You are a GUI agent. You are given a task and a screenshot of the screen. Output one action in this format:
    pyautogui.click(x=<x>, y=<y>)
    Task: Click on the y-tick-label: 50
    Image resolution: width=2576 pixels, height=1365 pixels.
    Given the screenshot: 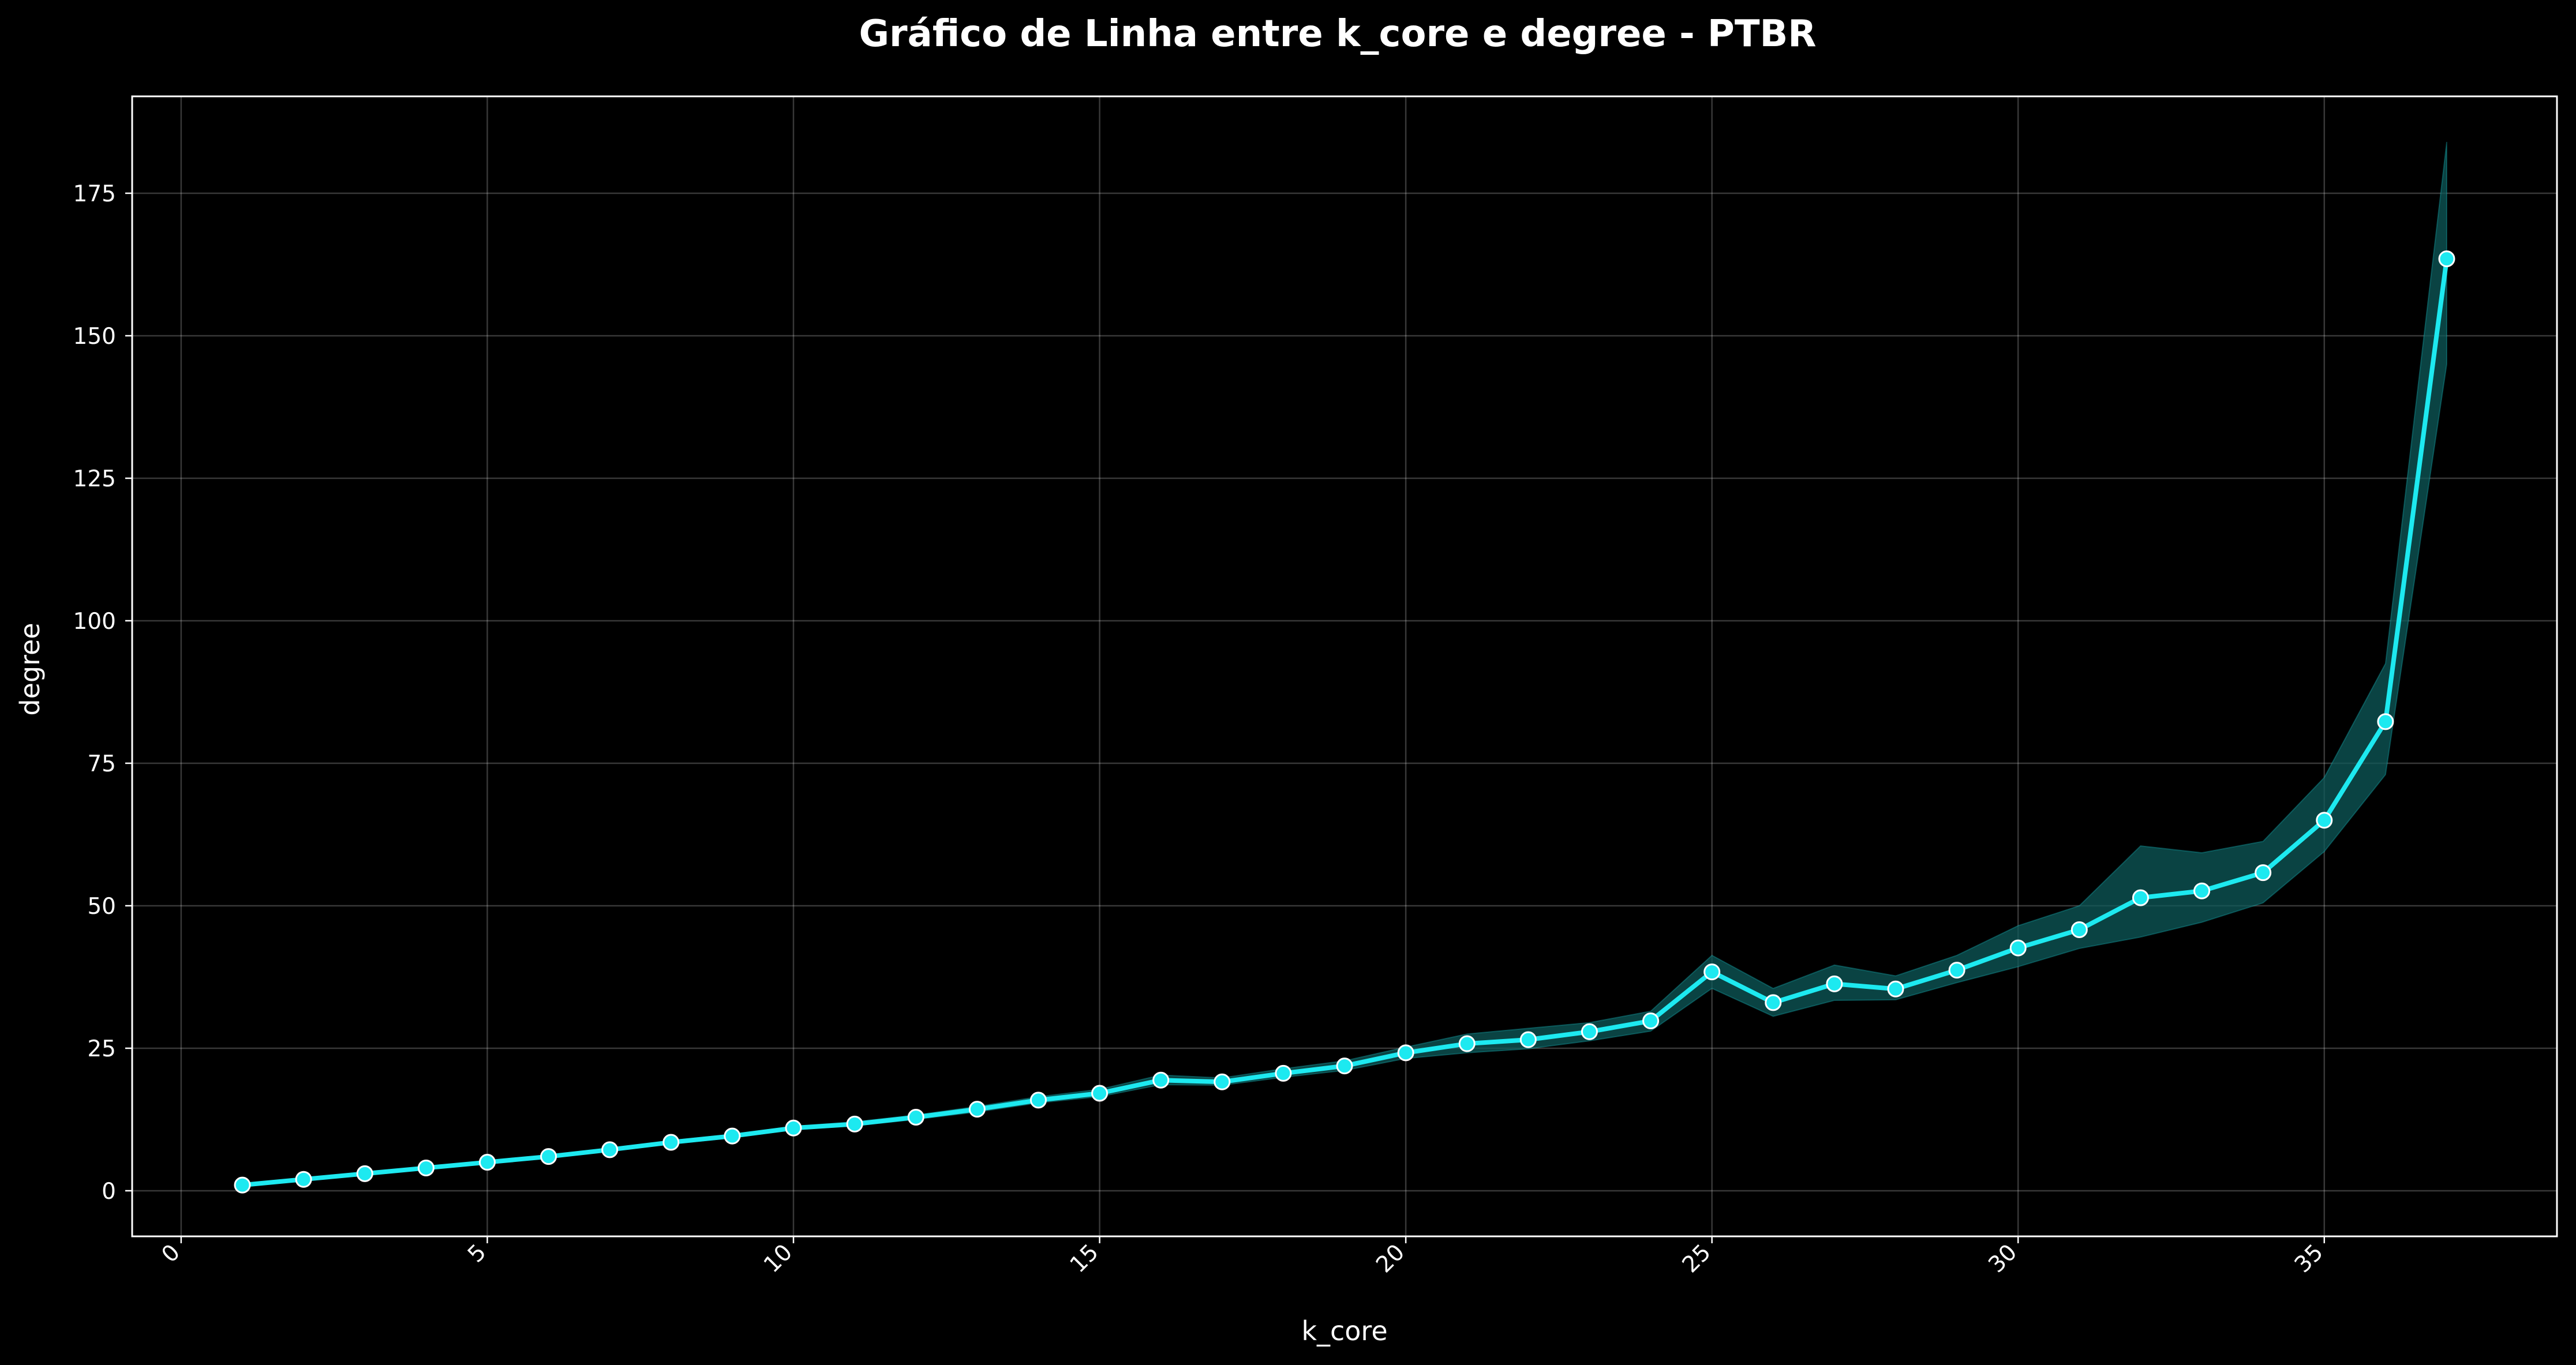 What is the action you would take?
    pyautogui.click(x=101, y=907)
    